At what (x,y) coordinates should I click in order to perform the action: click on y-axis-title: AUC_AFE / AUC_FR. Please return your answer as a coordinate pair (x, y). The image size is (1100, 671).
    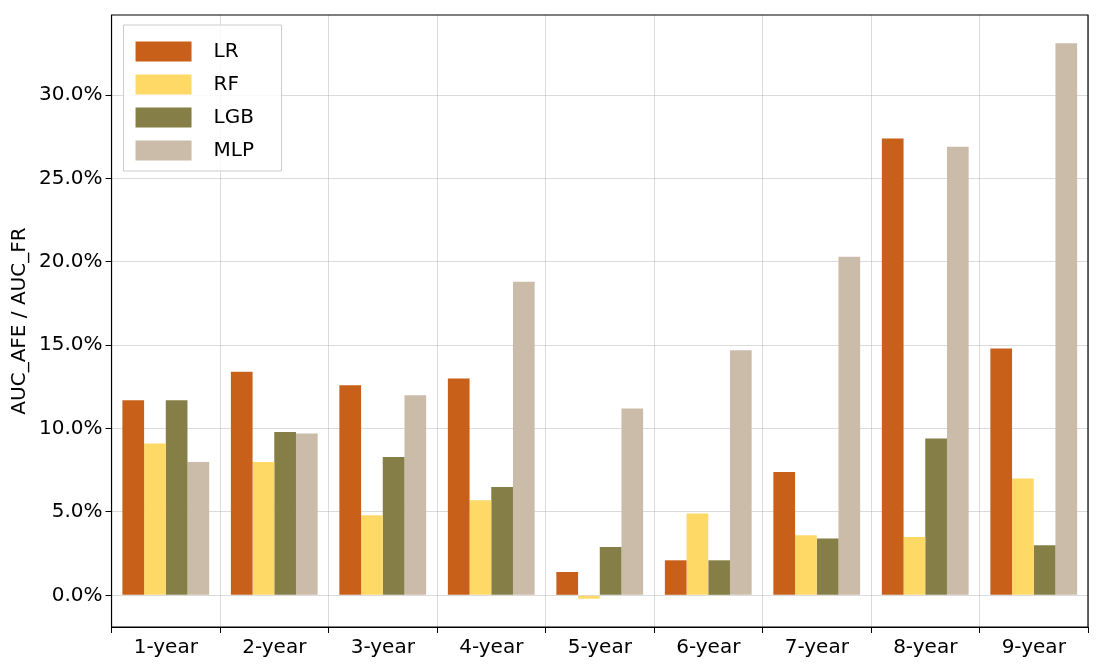
    Looking at the image, I should click on (18, 321).